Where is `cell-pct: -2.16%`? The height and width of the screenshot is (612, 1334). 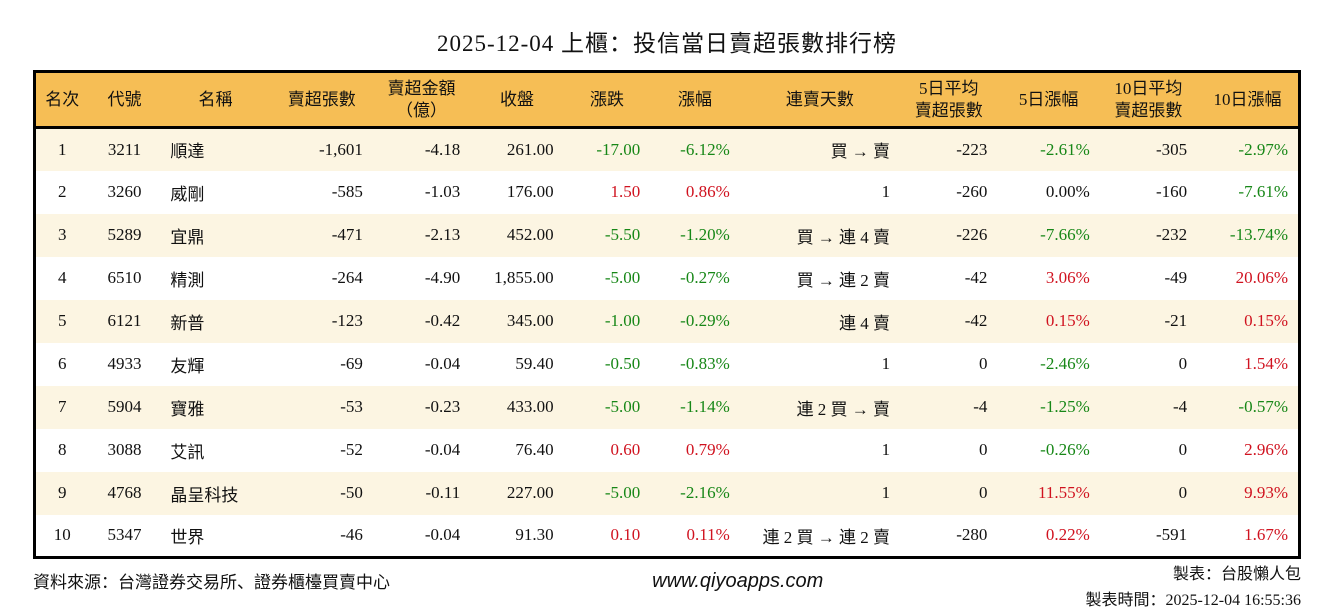
cell-pct: -2.16% is located at coordinates (705, 492).